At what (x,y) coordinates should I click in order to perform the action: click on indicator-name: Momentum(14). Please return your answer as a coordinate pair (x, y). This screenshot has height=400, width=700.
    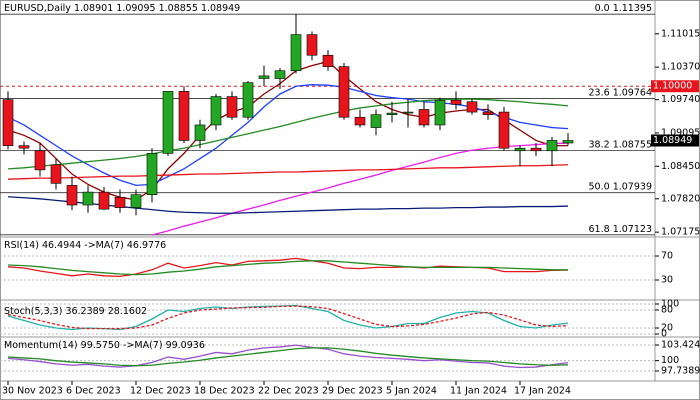
    Looking at the image, I should click on (41, 345).